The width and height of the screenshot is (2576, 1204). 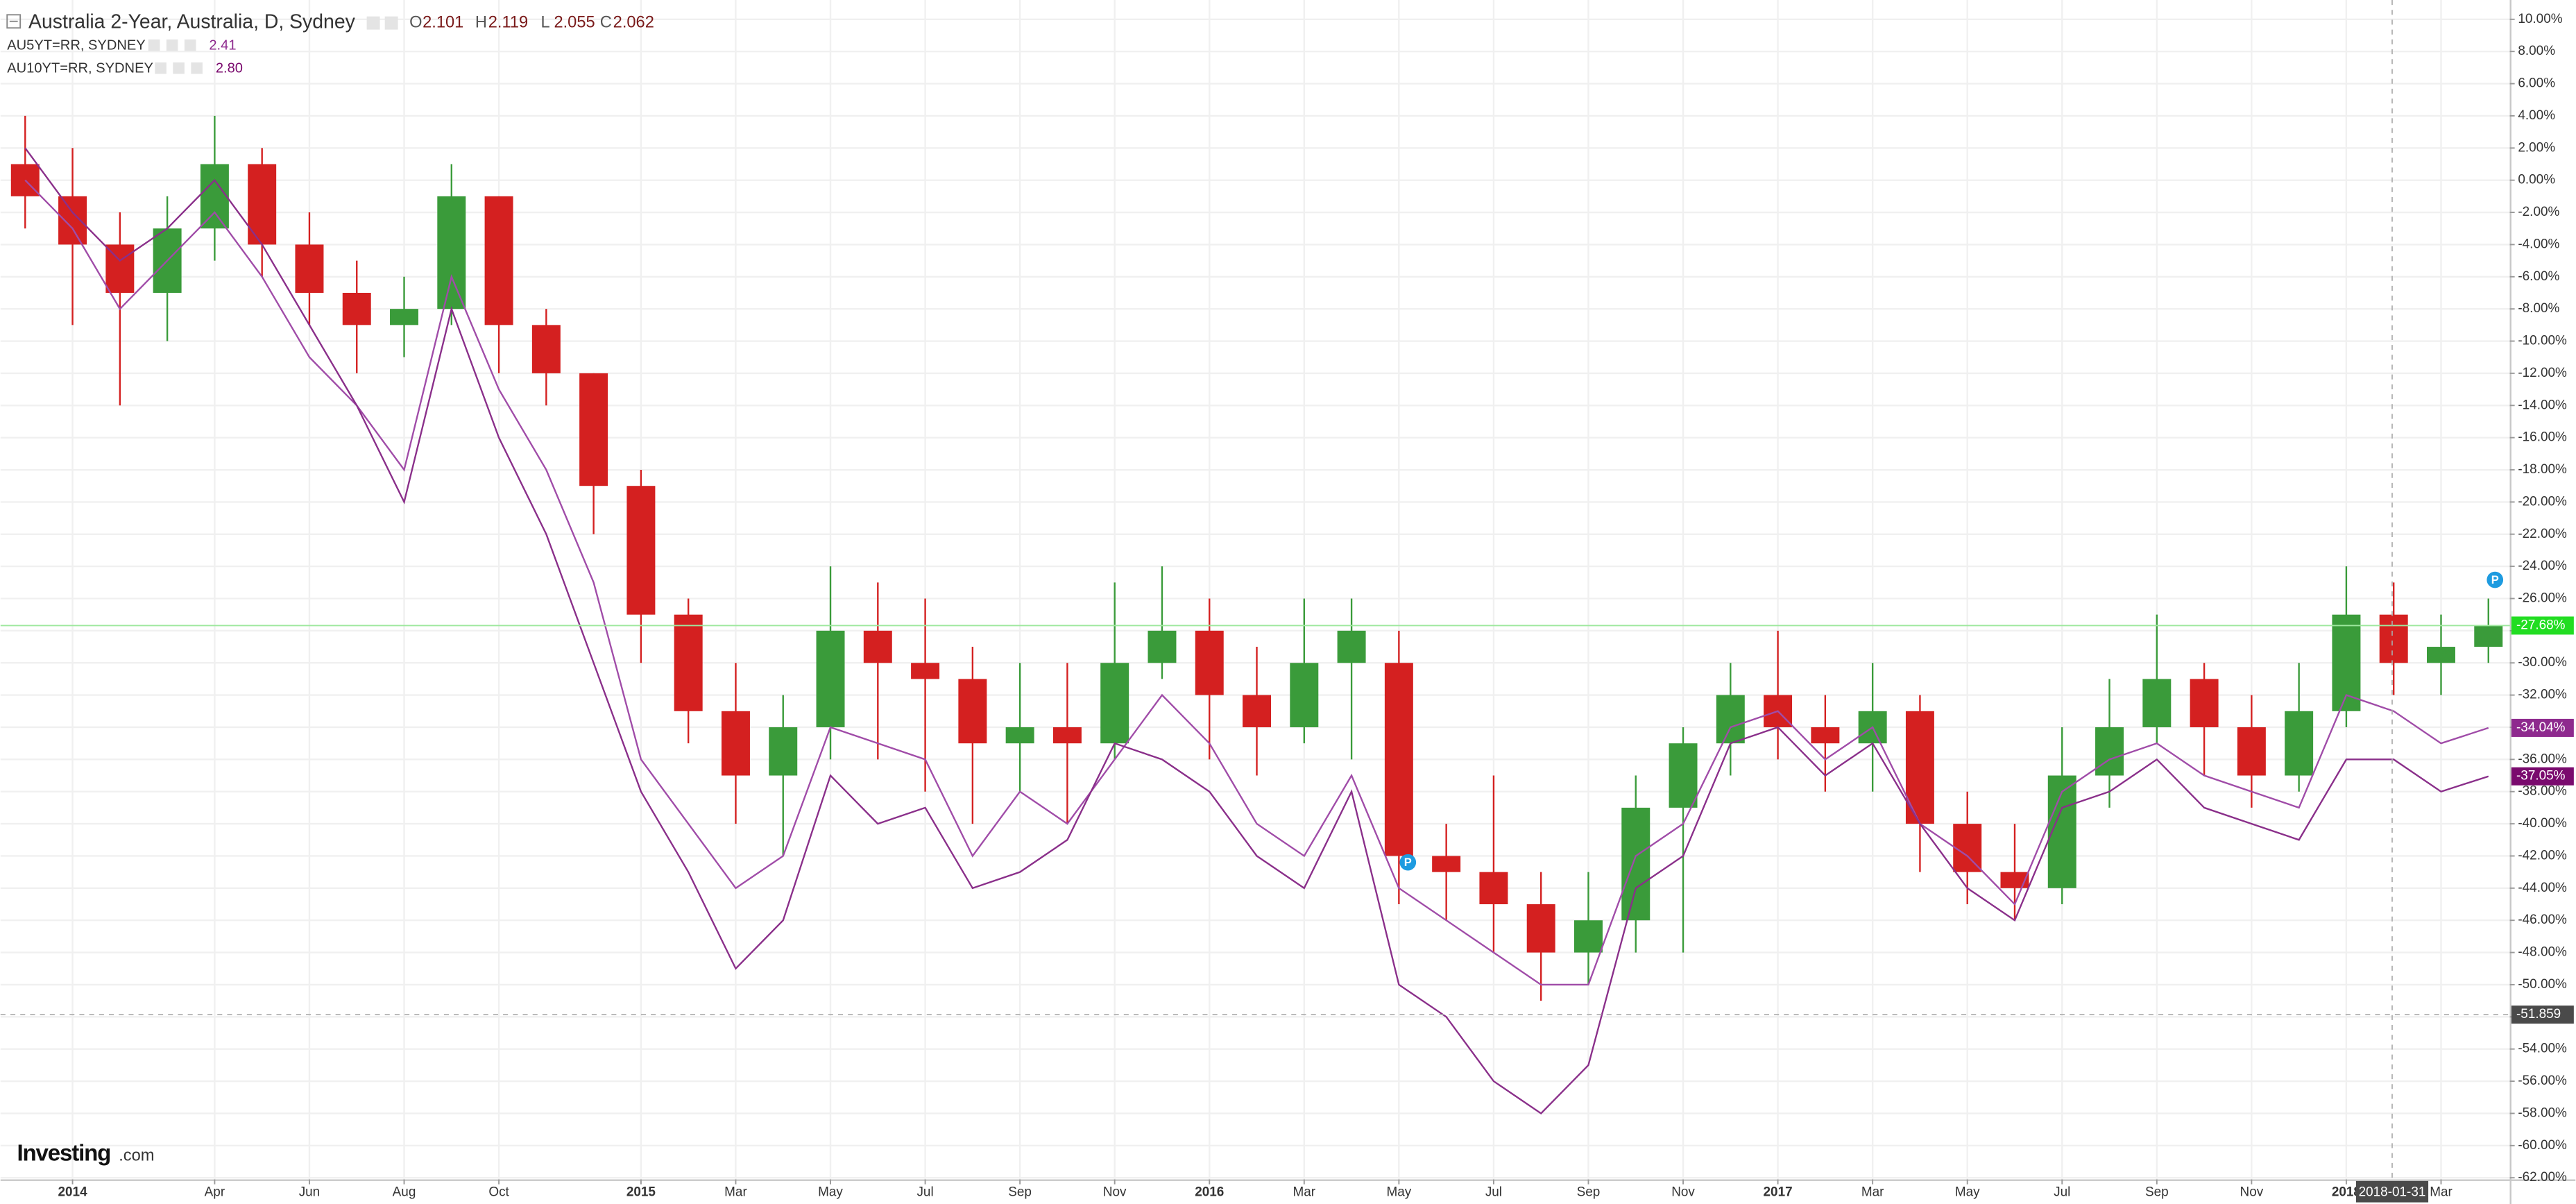 I want to click on price-tag-label: -27.68%, so click(x=2541, y=625).